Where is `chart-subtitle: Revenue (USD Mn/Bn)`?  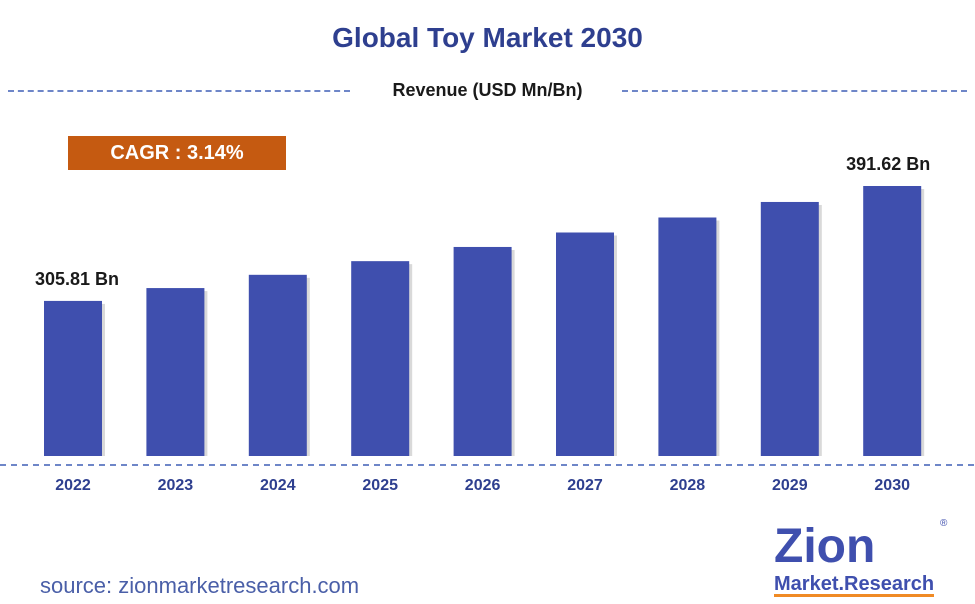 chart-subtitle: Revenue (USD Mn/Bn) is located at coordinates (487, 90).